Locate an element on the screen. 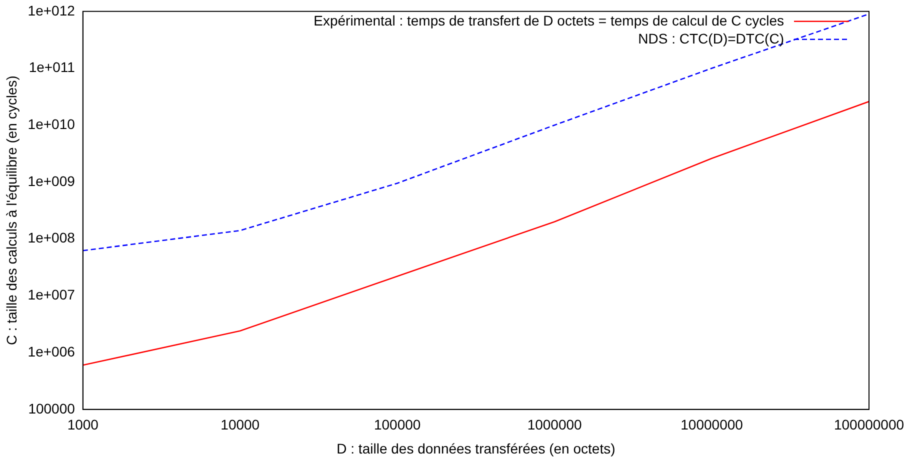  y-tick-label: 1e+008 is located at coordinates (52, 238).